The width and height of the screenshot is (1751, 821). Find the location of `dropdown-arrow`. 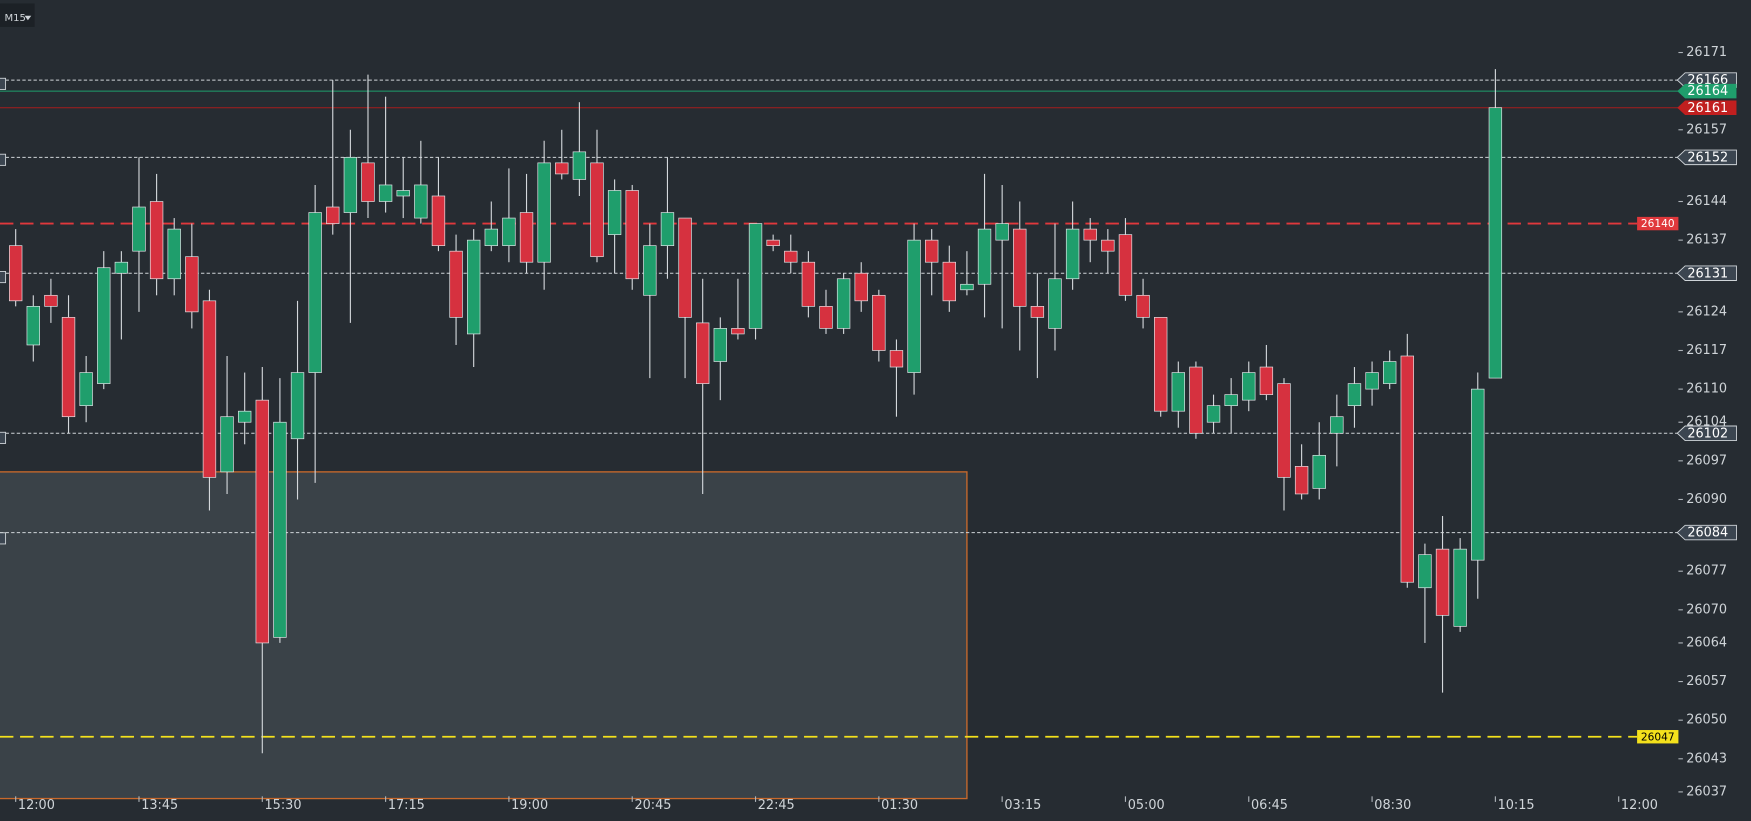

dropdown-arrow is located at coordinates (28, 18).